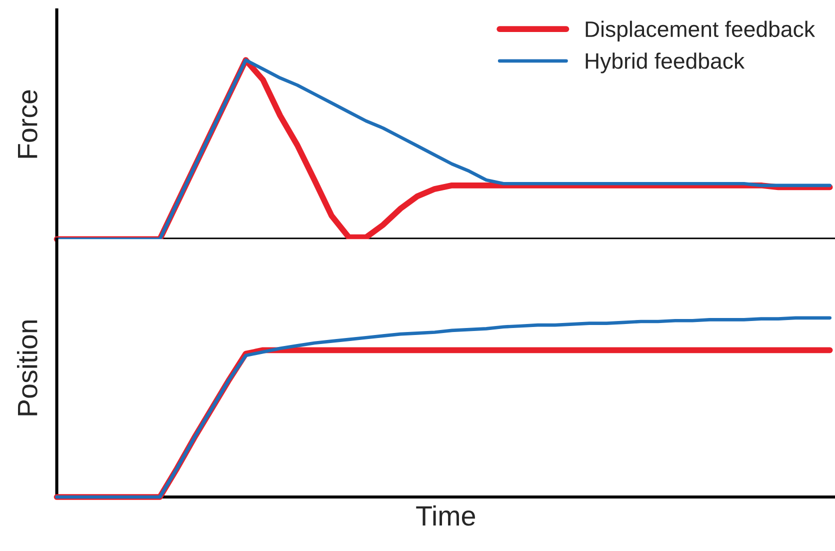  Describe the element at coordinates (665, 63) in the screenshot. I see `legend-label: Hybrid feedback` at that location.